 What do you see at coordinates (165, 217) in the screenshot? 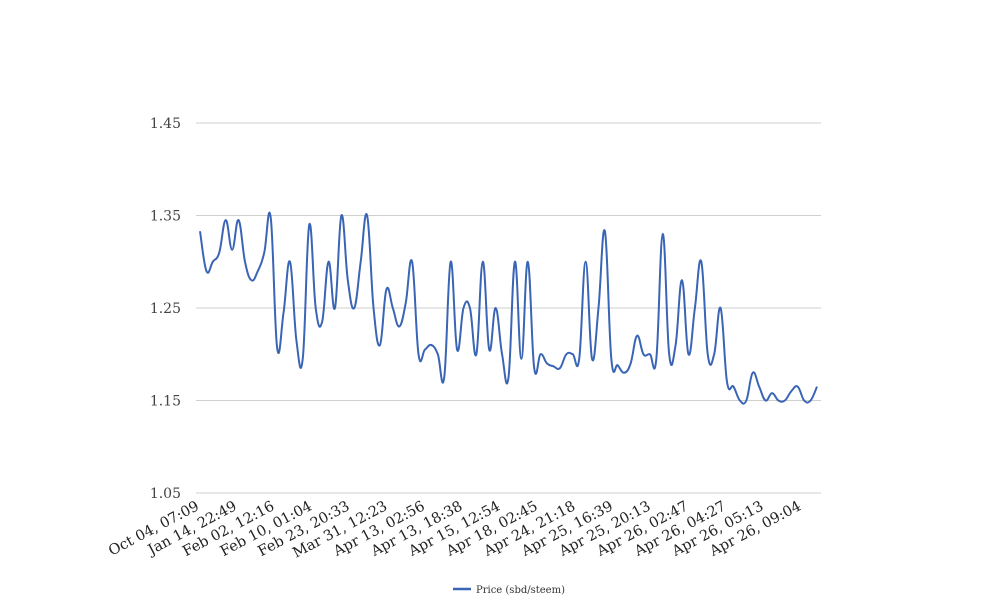
I see `y-tick-label: 1.35` at bounding box center [165, 217].